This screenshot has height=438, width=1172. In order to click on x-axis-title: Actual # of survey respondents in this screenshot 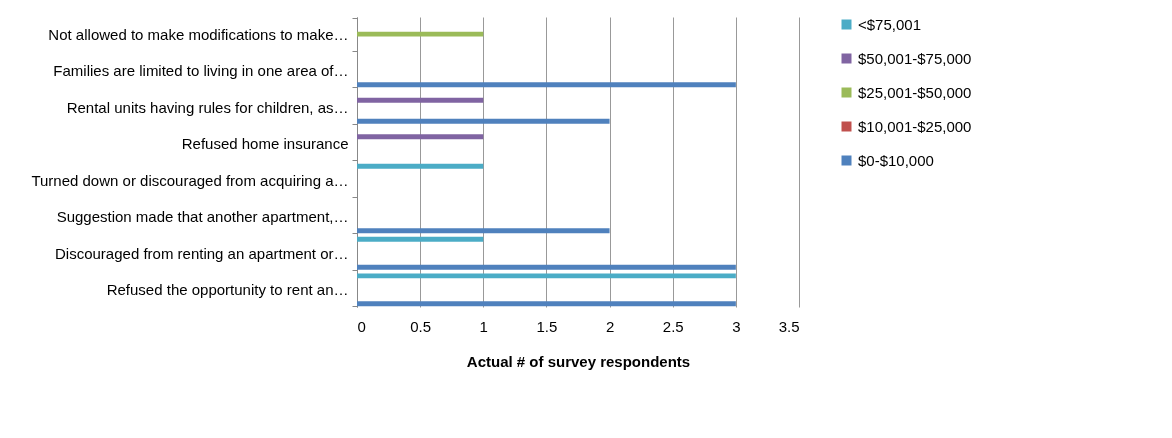, I will do `click(578, 361)`.